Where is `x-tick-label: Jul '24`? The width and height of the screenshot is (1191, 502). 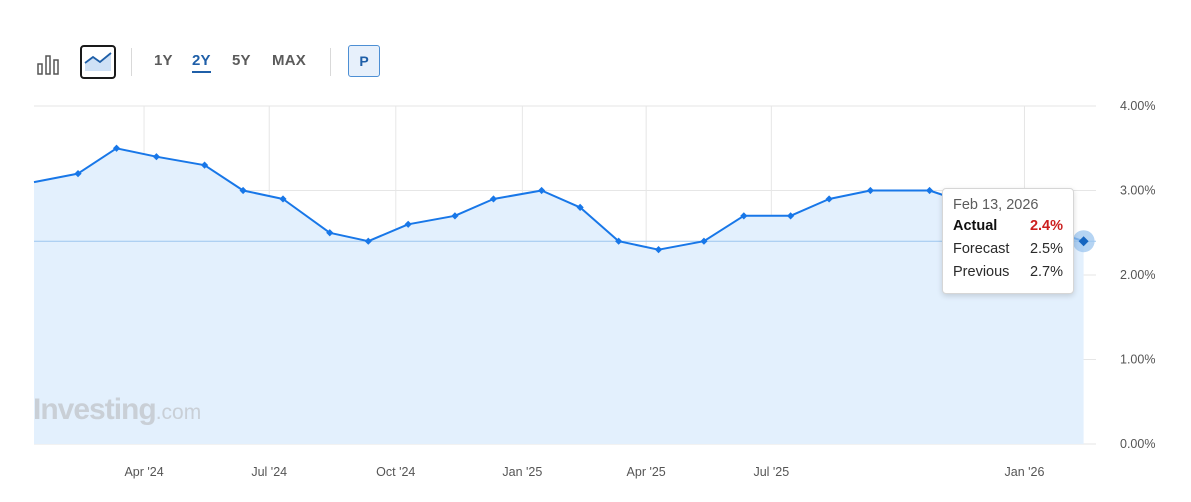
x-tick-label: Jul '24 is located at coordinates (269, 472).